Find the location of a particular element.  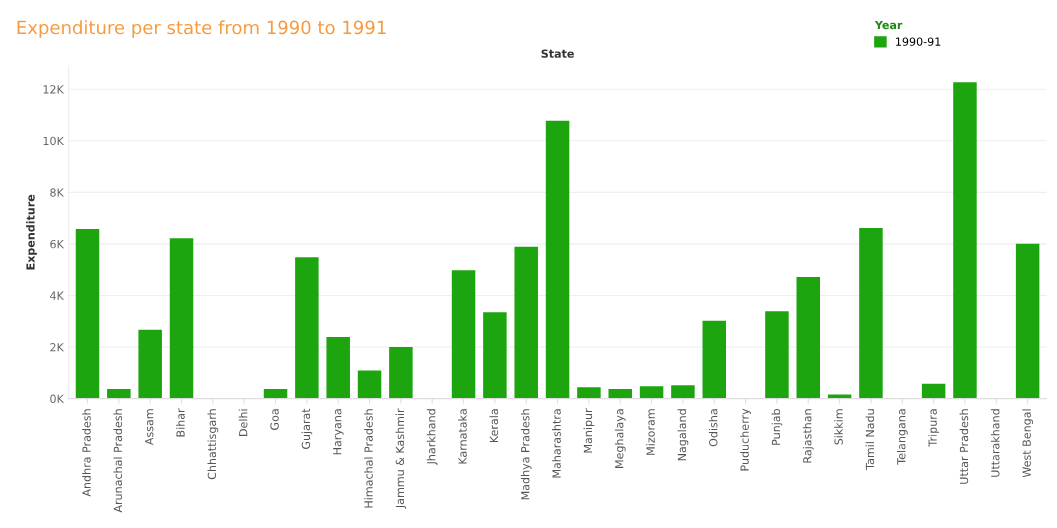

x-tick-label: Bihar is located at coordinates (180, 422).